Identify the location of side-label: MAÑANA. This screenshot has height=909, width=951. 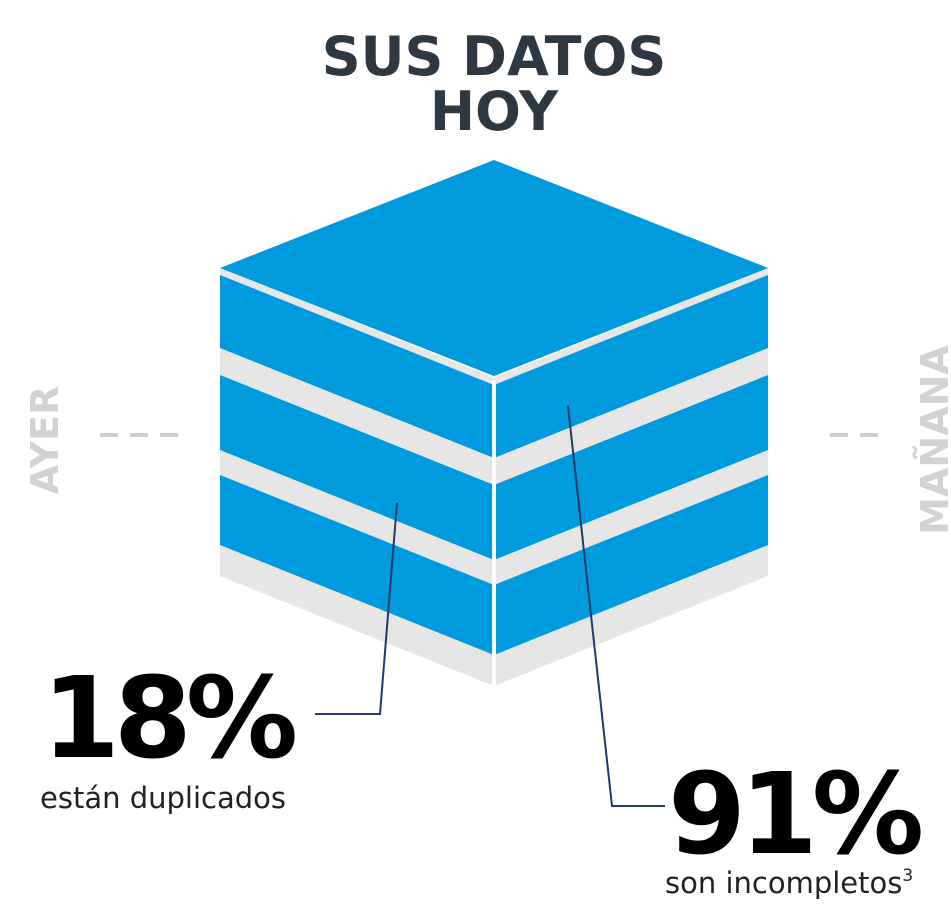
(932, 440).